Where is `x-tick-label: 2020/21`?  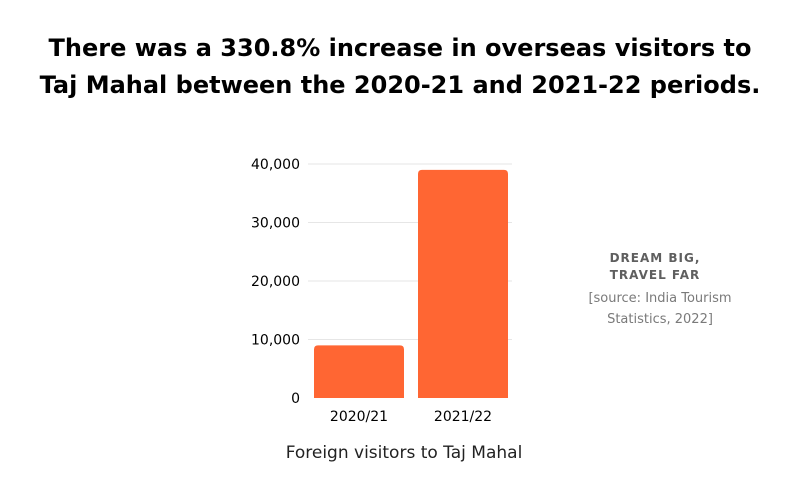 x-tick-label: 2020/21 is located at coordinates (359, 417).